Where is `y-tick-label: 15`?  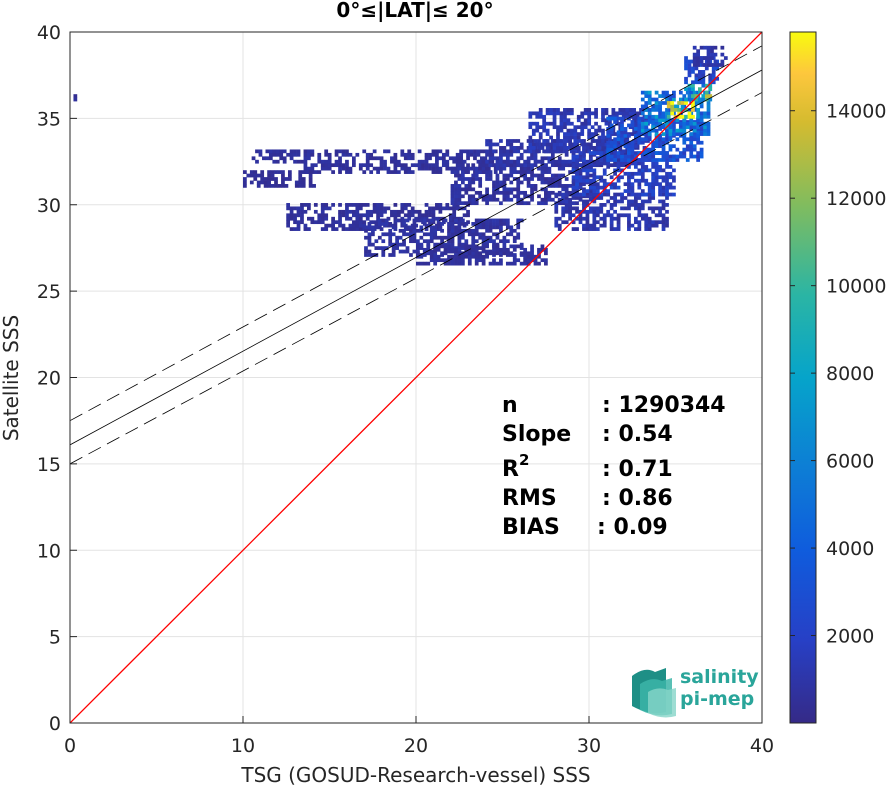 y-tick-label: 15 is located at coordinates (49, 465).